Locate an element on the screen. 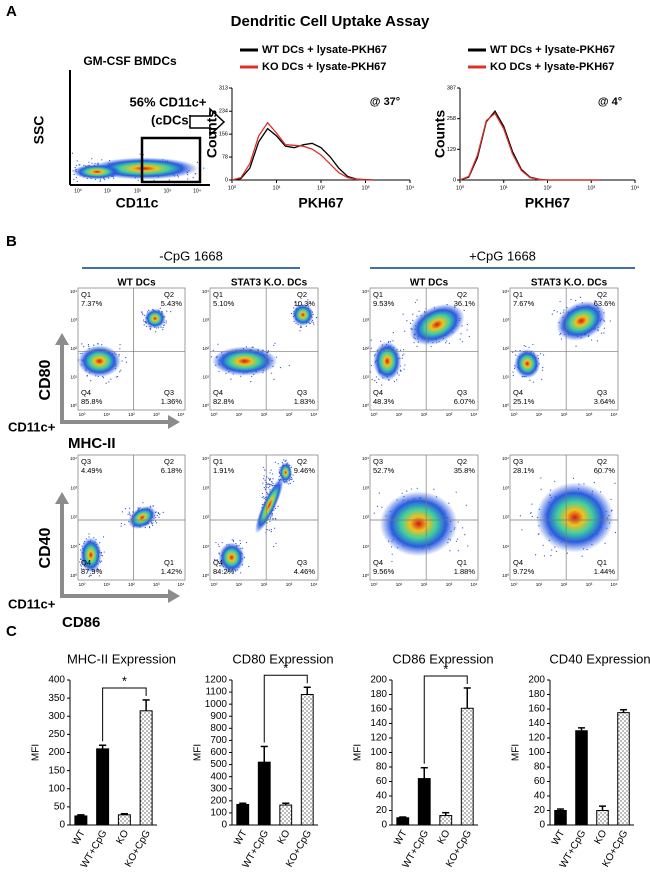  y-tick-label: 100 is located at coordinates (56, 788).